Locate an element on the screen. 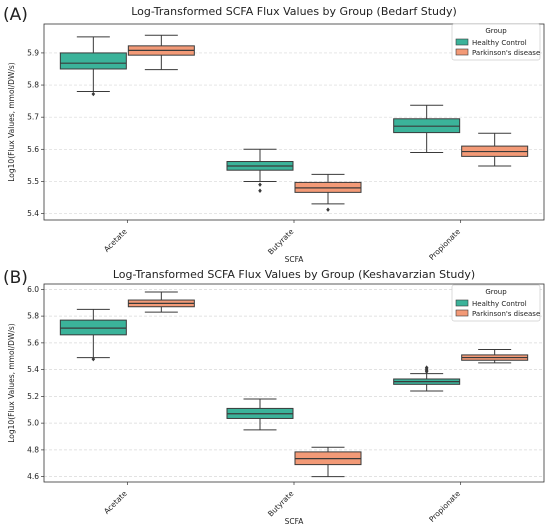 The height and width of the screenshot is (530, 550). y-tick-label: 6.0 is located at coordinates (33, 289).